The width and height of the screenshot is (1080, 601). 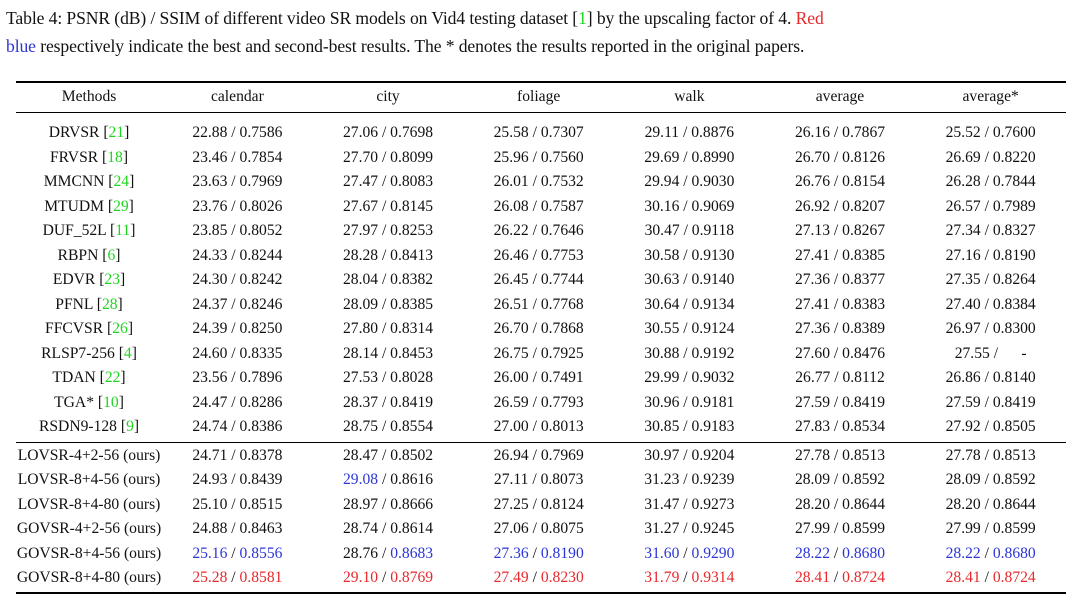 What do you see at coordinates (388, 279) in the screenshot?
I see `metric-cell: 28.04 / 0.8382` at bounding box center [388, 279].